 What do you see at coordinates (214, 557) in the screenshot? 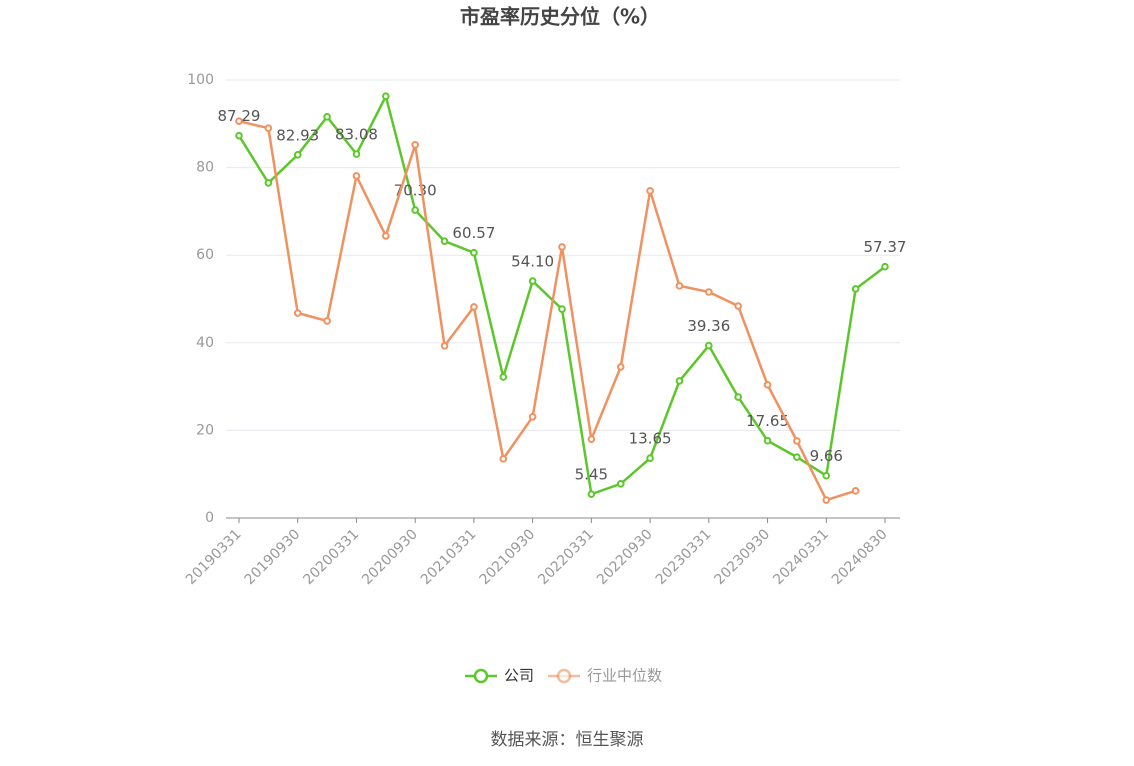
I see `x-tick-label: 20190331` at bounding box center [214, 557].